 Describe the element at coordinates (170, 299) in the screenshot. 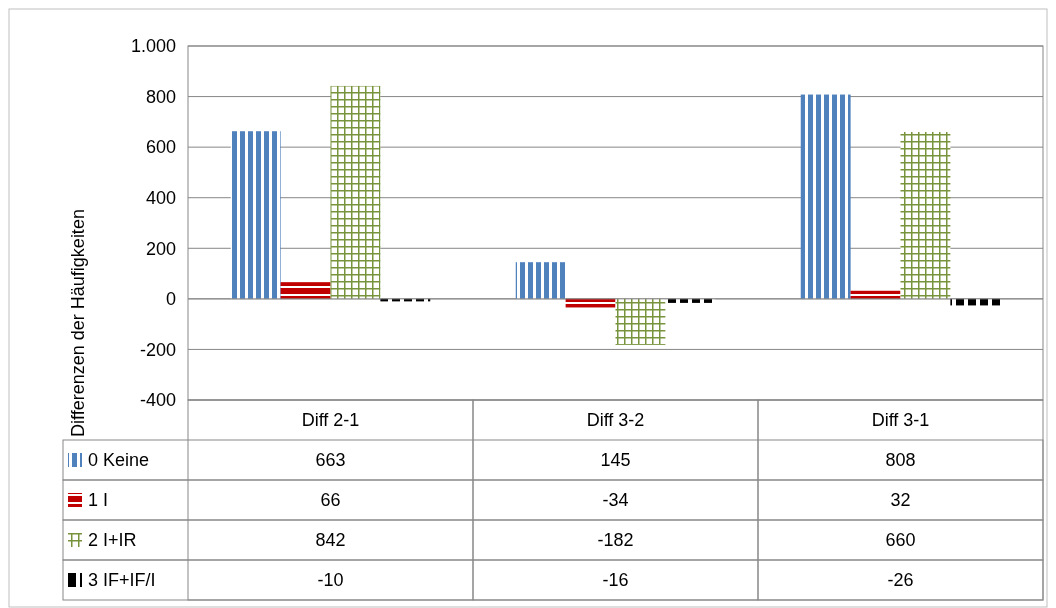

I see `y-tick-label: 0` at that location.